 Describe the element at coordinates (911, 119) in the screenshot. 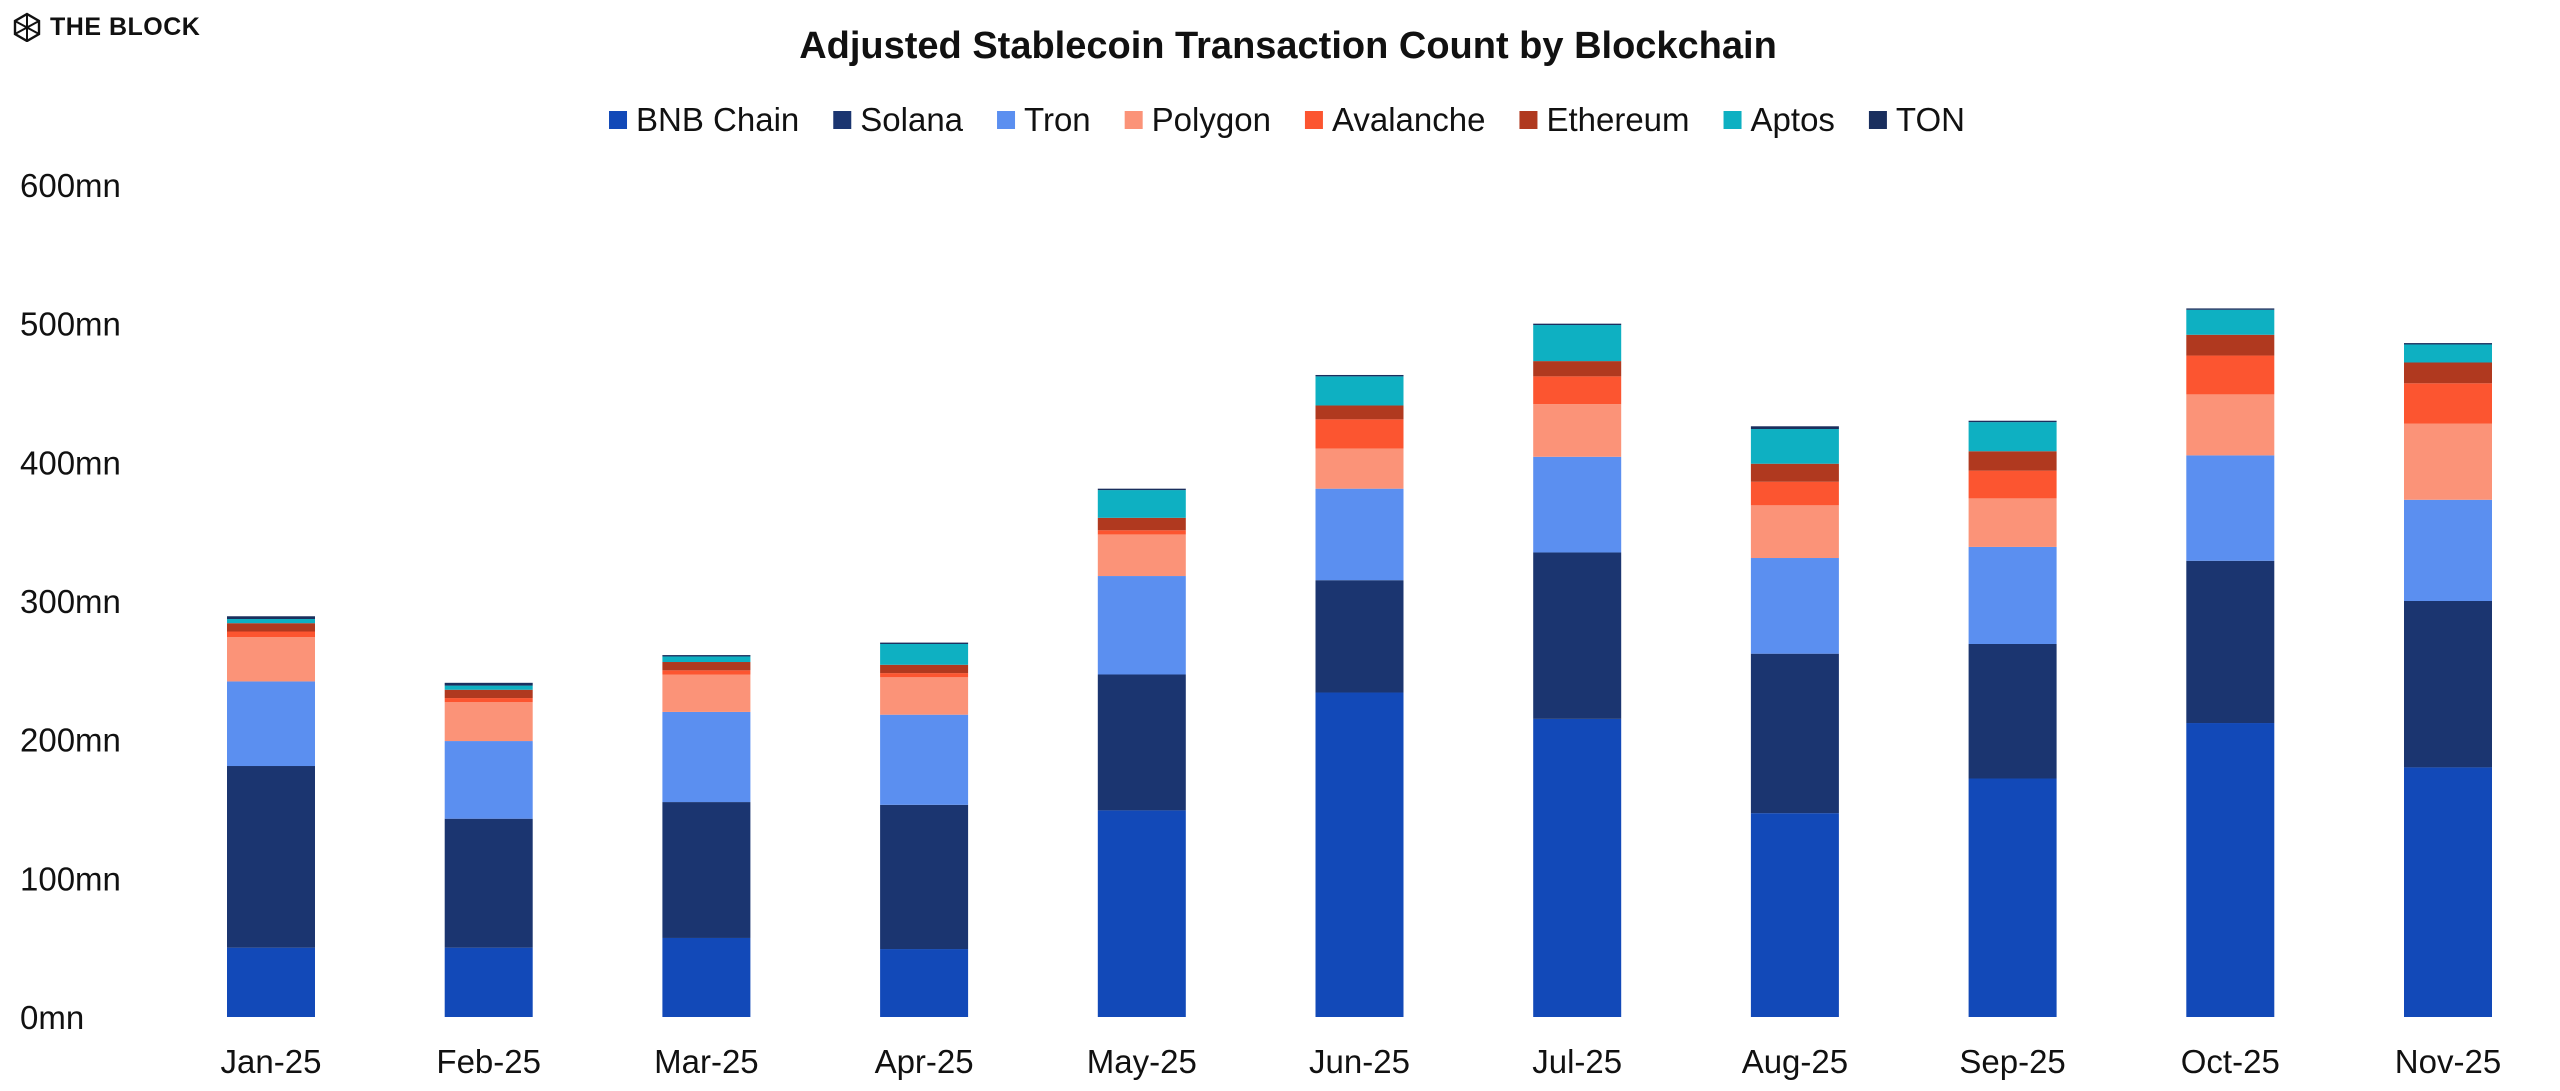

I see `legend-label: Solana` at that location.